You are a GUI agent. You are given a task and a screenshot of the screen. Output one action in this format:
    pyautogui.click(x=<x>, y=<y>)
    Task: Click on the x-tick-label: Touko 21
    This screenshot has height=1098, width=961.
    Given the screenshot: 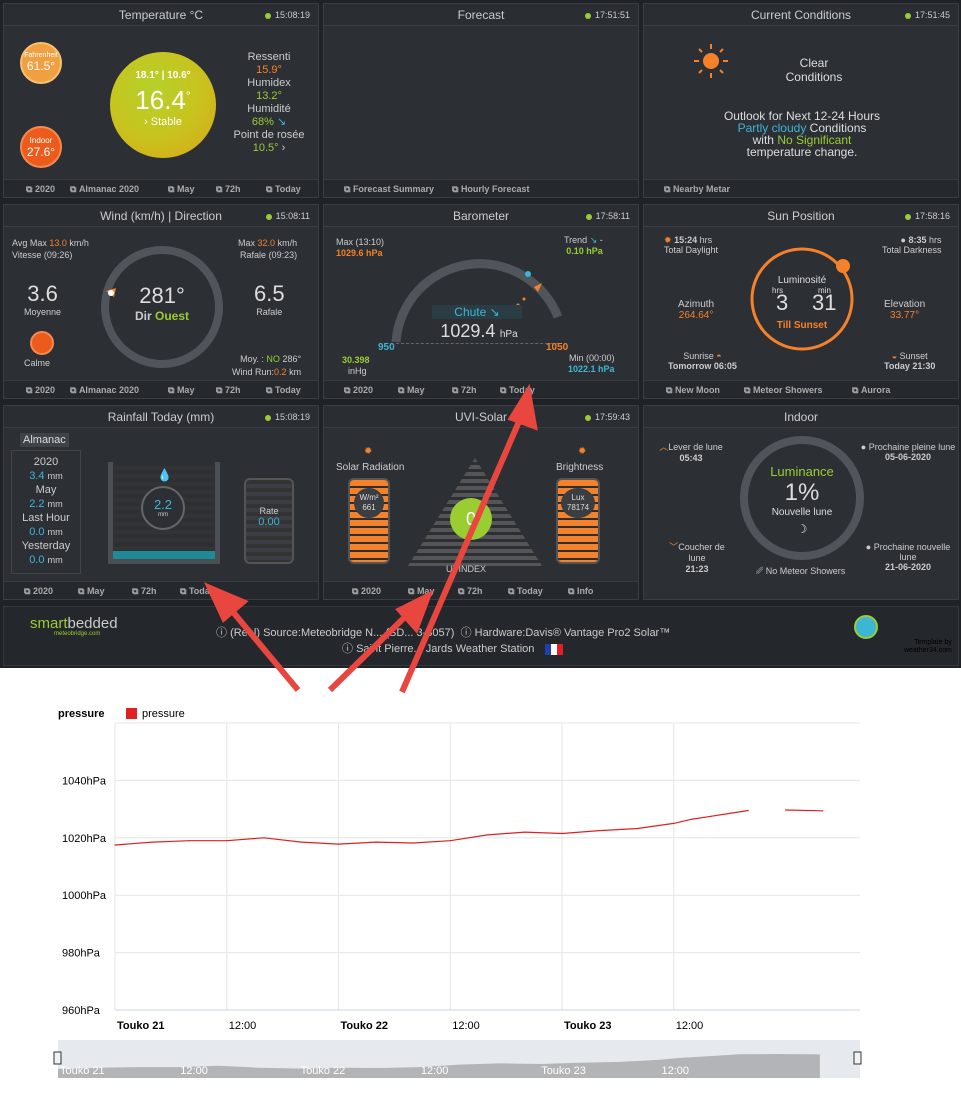 What is the action you would take?
    pyautogui.click(x=140, y=1026)
    